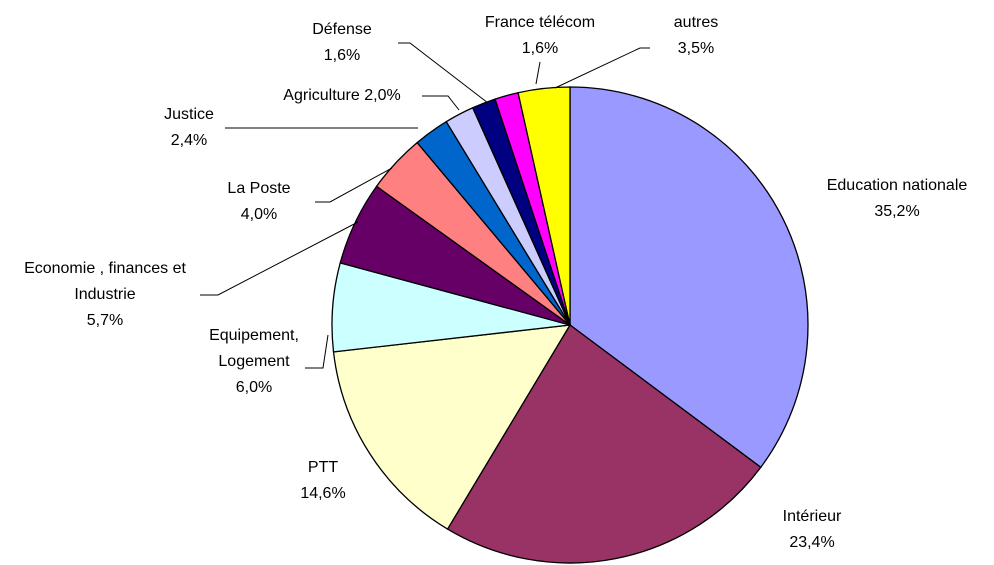 The height and width of the screenshot is (565, 994). I want to click on value-label: 3,5%, so click(696, 48).